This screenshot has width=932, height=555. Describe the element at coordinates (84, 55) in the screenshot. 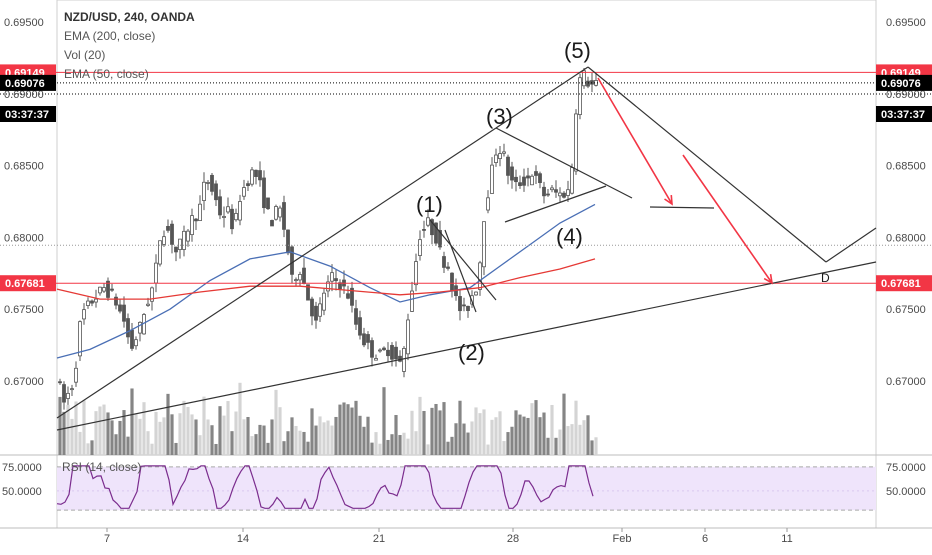

I see `indicator-volume: Vol (20)` at that location.